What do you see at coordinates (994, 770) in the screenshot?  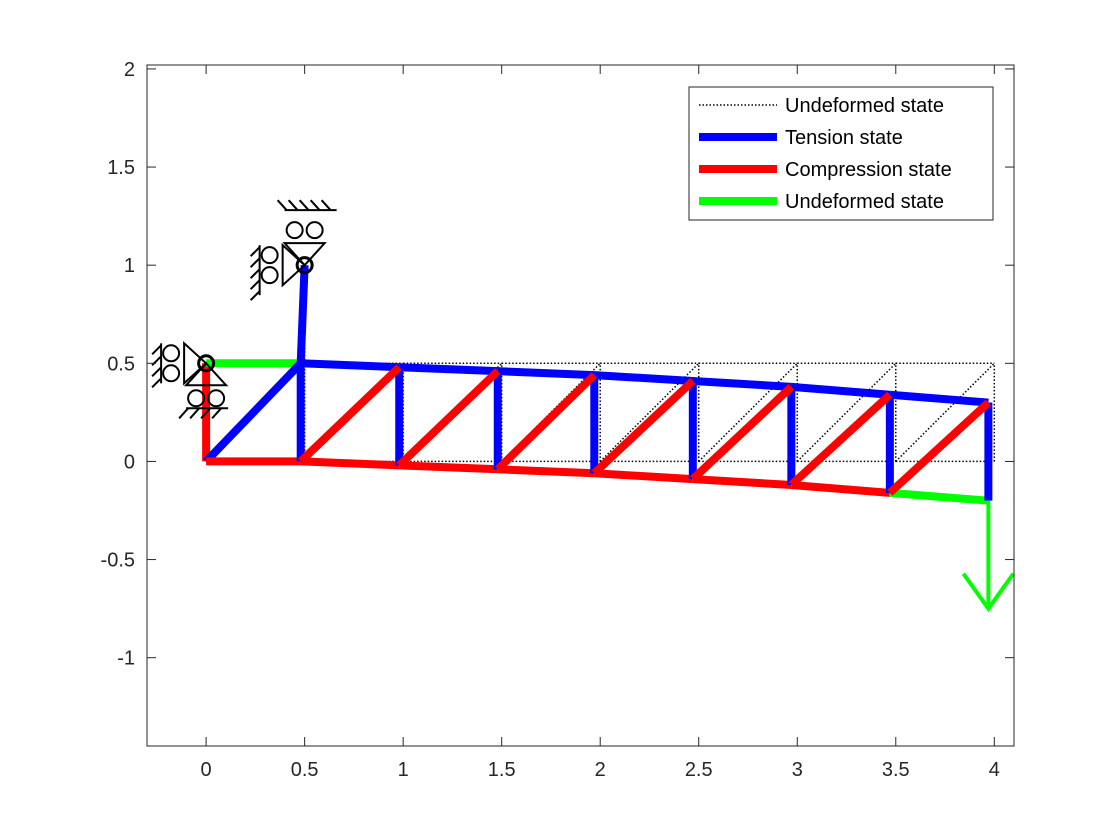 I see `x-tick-label: 4` at bounding box center [994, 770].